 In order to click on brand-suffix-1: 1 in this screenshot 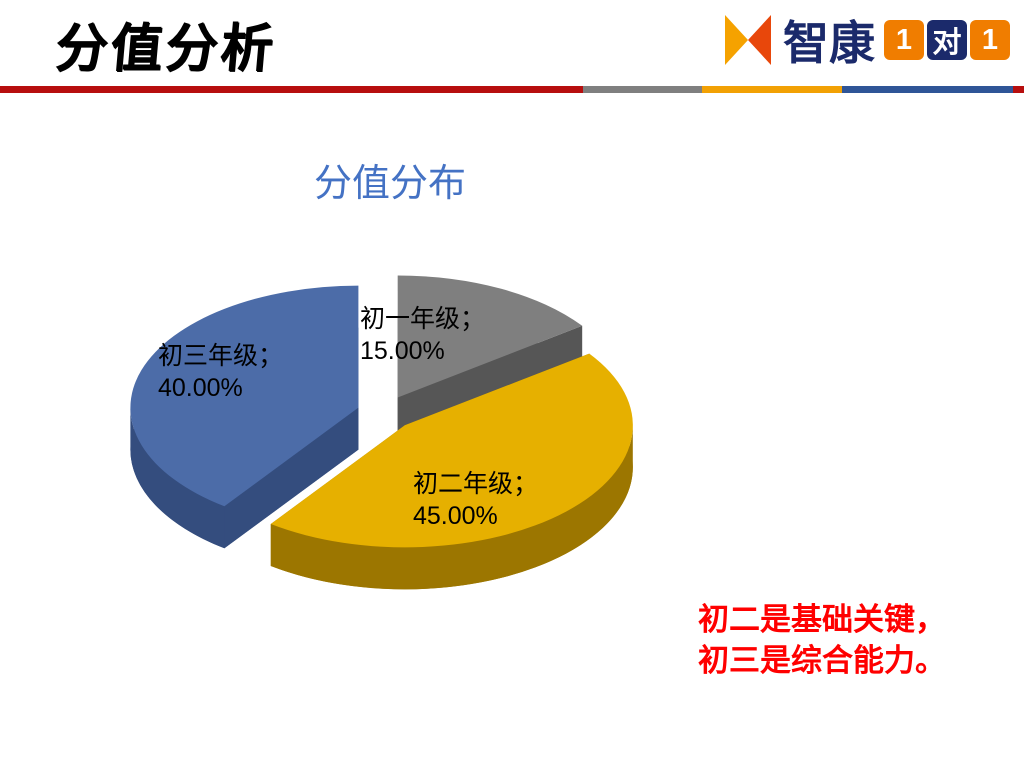, I will do `click(904, 40)`.